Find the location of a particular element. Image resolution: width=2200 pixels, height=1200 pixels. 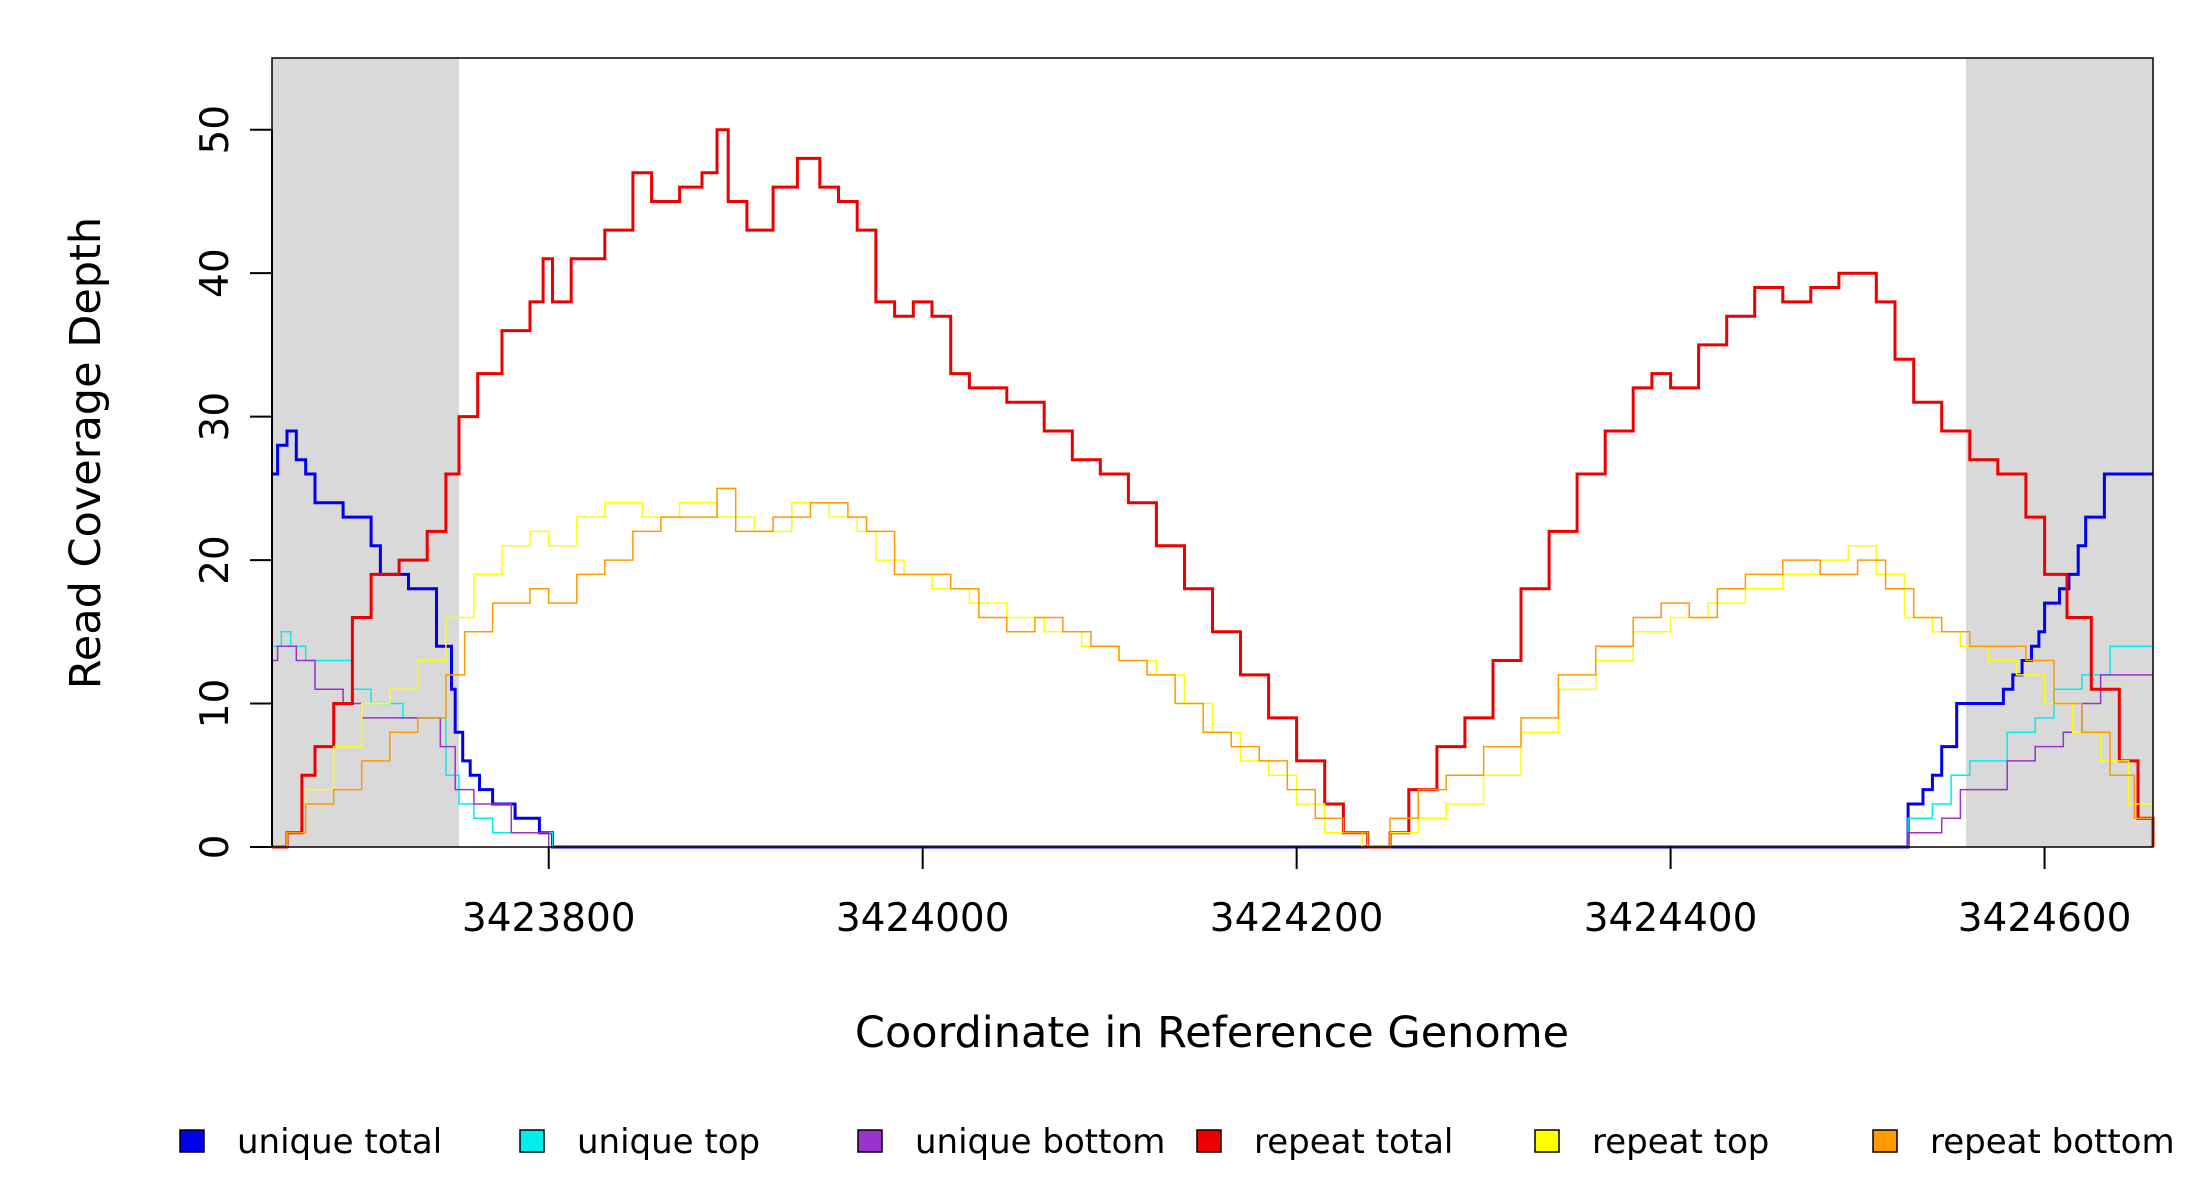

legend-swatch-repeat-top is located at coordinates (1547, 1141).